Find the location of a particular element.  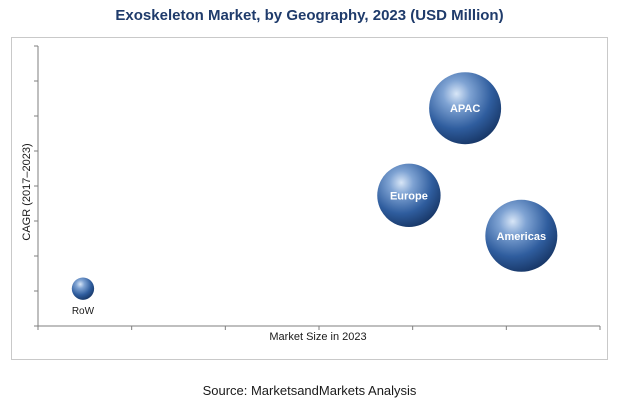

bubble-label-apac: APAC is located at coordinates (465, 109).